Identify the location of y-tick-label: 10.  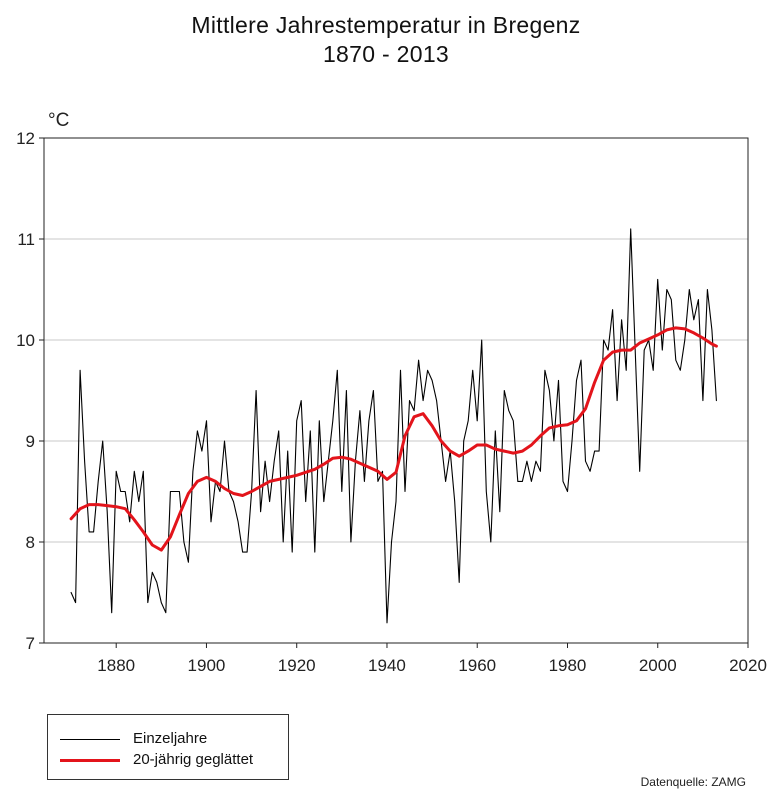
(25, 340).